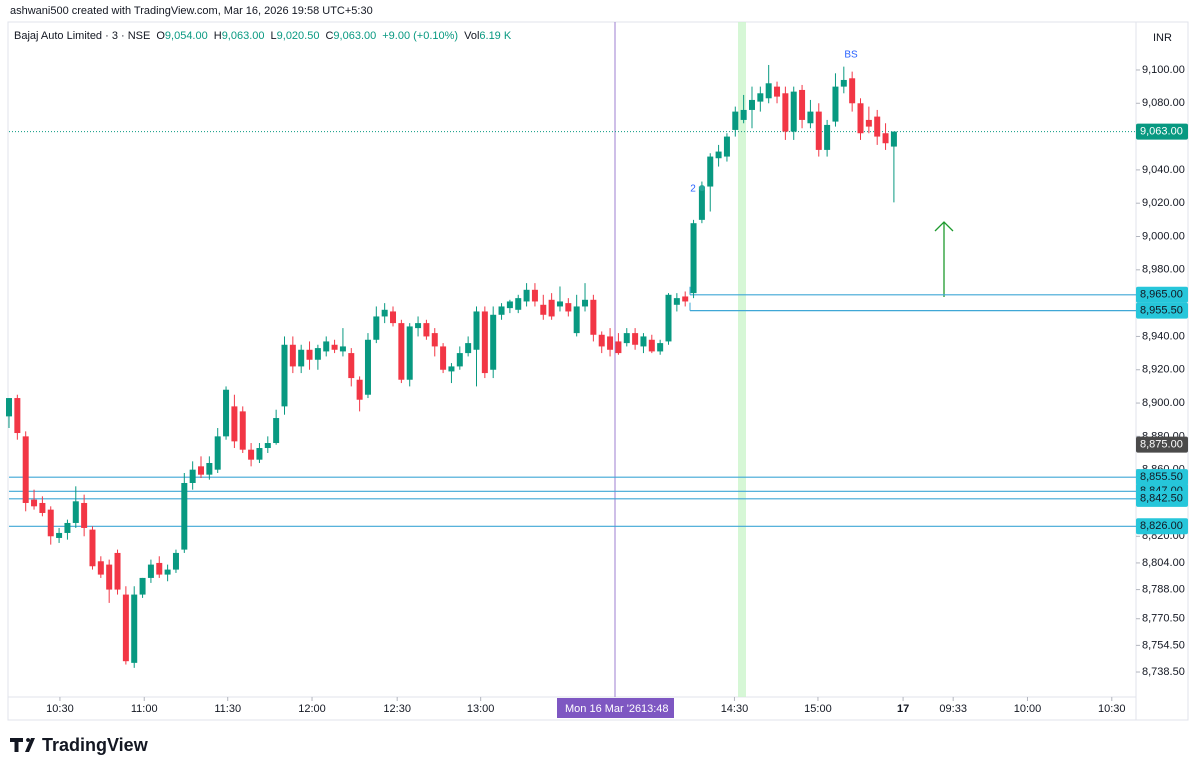  What do you see at coordinates (1163, 672) in the screenshot?
I see `y-tick-label: 8,738.50` at bounding box center [1163, 672].